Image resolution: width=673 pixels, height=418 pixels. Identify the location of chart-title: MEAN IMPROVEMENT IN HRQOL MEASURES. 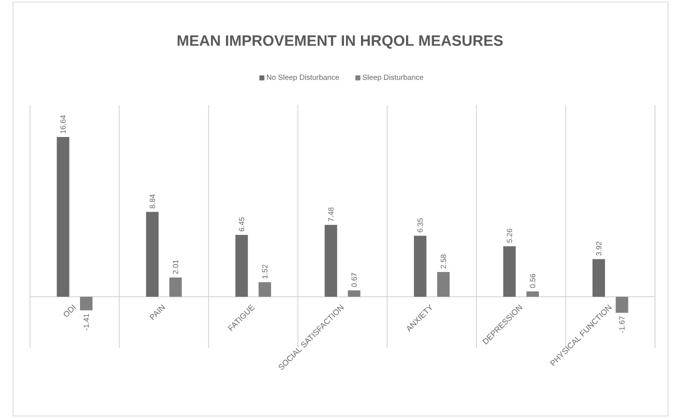
(340, 42).